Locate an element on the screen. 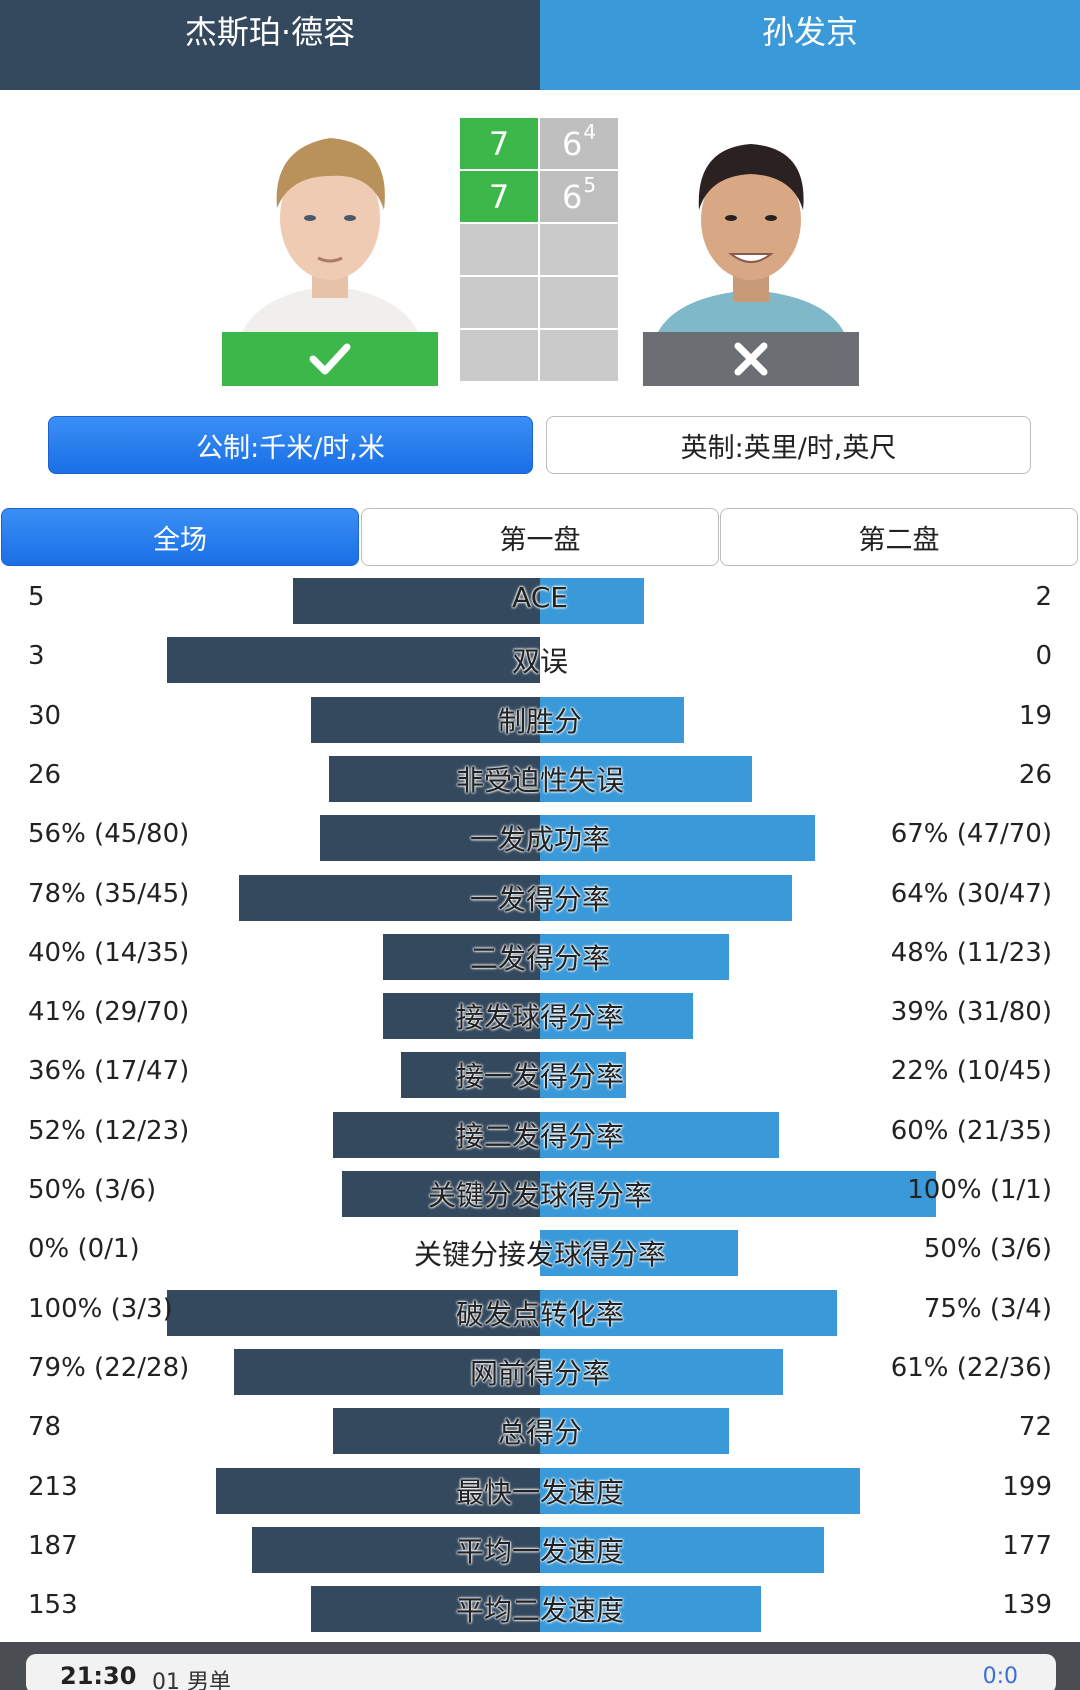 The image size is (1080, 1690). stat-row: 36% (17/47) 22% (10/45) 接一发得分率 is located at coordinates (540, 1079).